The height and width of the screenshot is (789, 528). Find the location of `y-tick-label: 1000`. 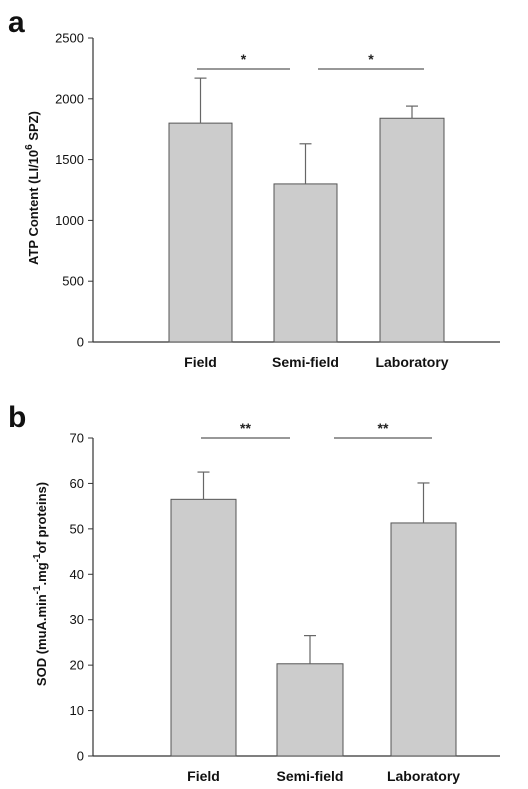

y-tick-label: 1000 is located at coordinates (69, 220).